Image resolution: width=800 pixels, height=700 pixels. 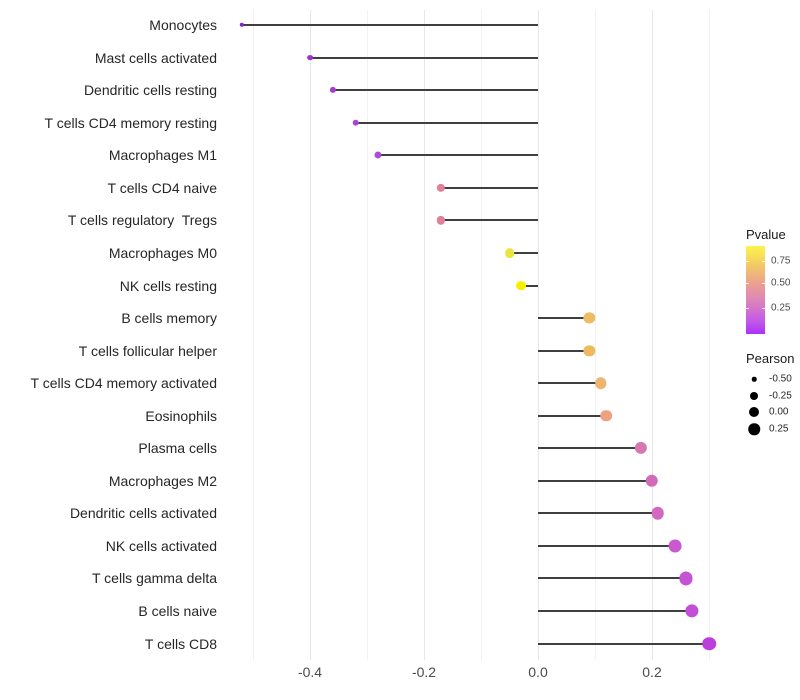 I want to click on pearson-legend-label: 0.00, so click(x=779, y=412).